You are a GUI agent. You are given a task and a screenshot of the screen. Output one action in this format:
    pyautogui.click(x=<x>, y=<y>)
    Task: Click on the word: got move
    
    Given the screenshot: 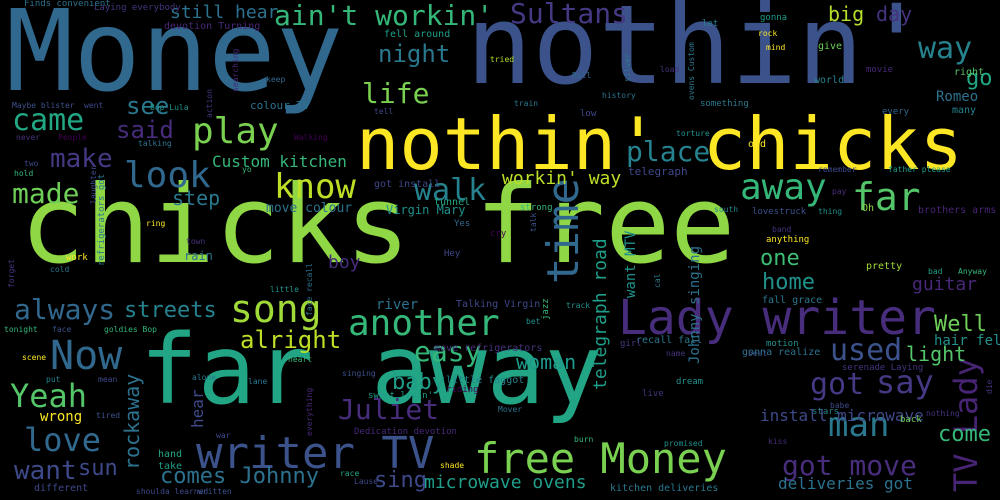 What is the action you would take?
    pyautogui.click(x=849, y=465)
    